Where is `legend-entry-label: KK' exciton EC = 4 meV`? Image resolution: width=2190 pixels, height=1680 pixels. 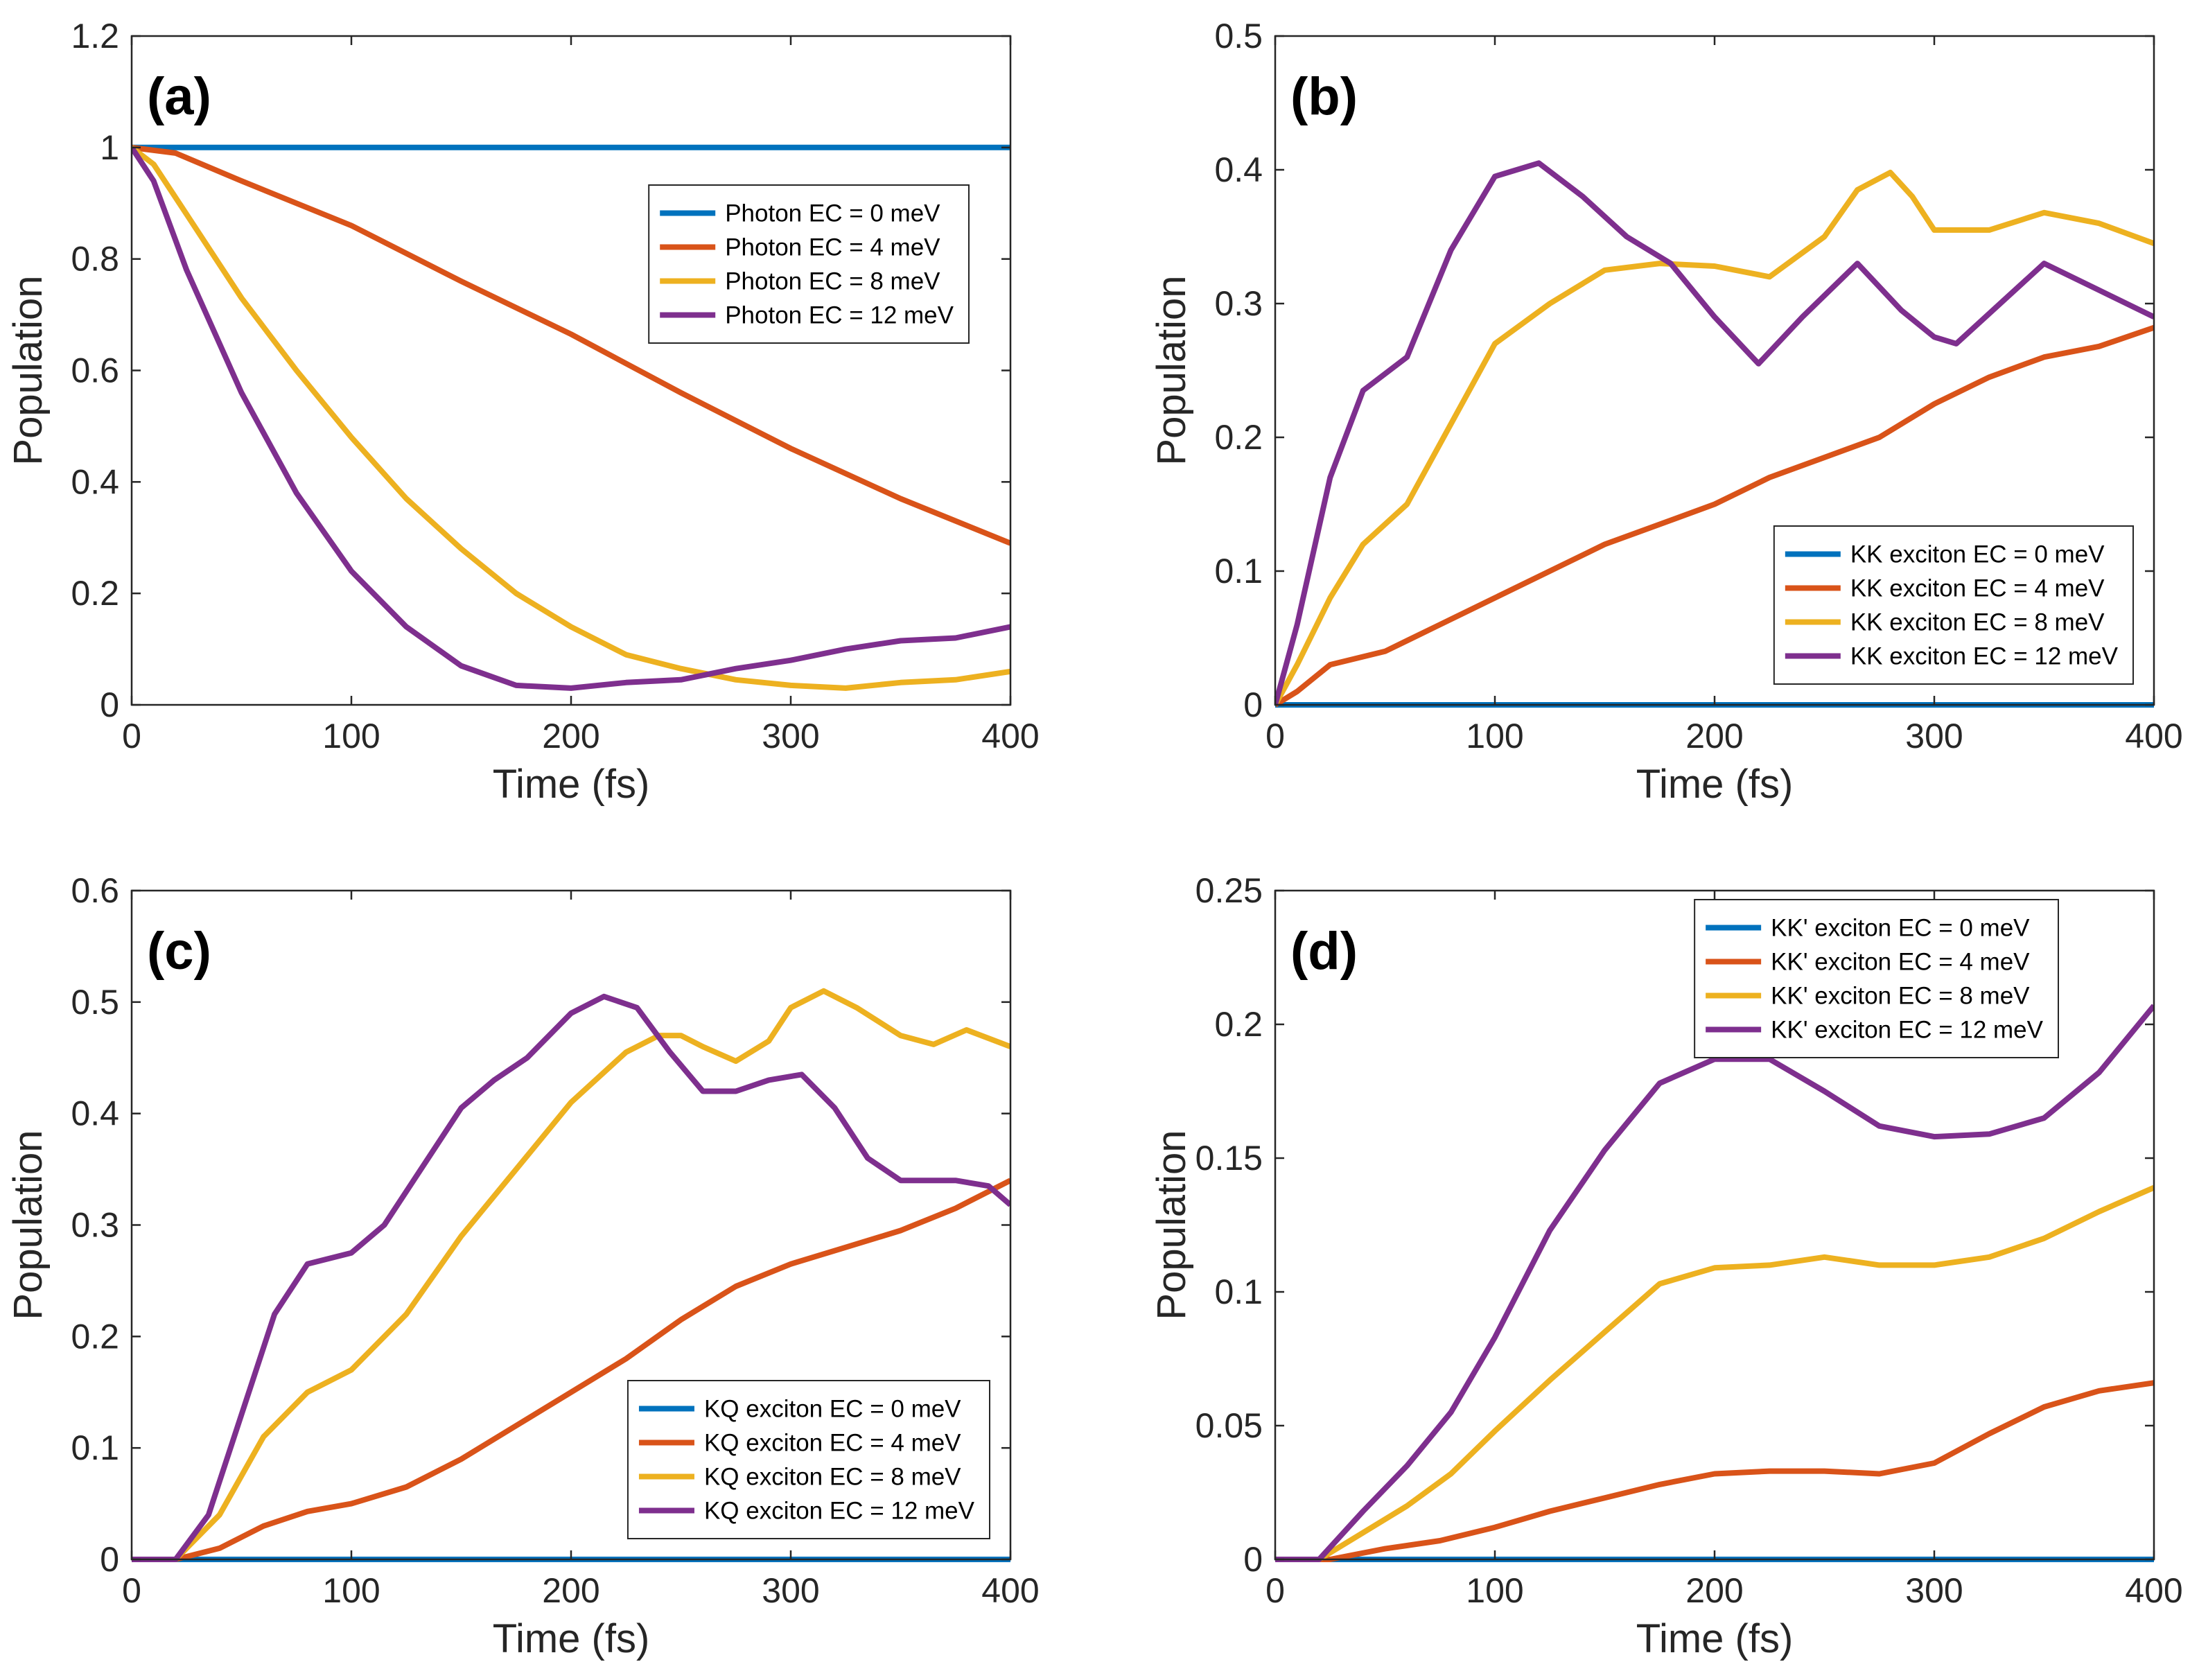 legend-entry-label: KK' exciton EC = 4 meV is located at coordinates (1900, 962).